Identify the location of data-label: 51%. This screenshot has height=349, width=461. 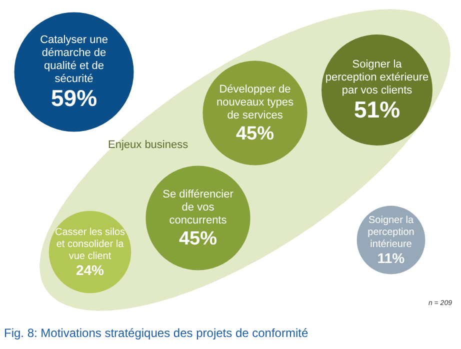
(377, 109).